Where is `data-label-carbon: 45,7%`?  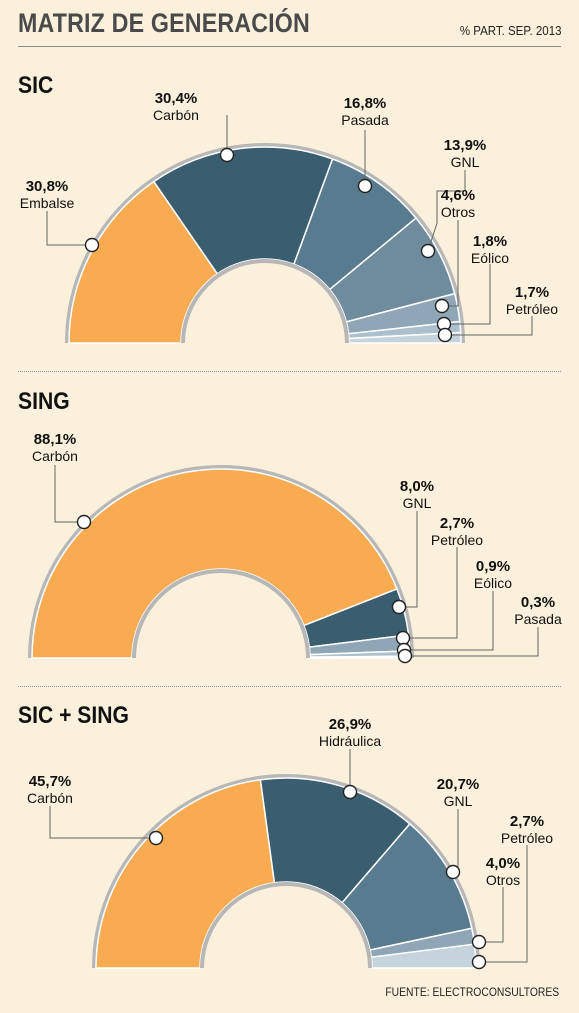
data-label-carbon: 45,7% is located at coordinates (50, 781).